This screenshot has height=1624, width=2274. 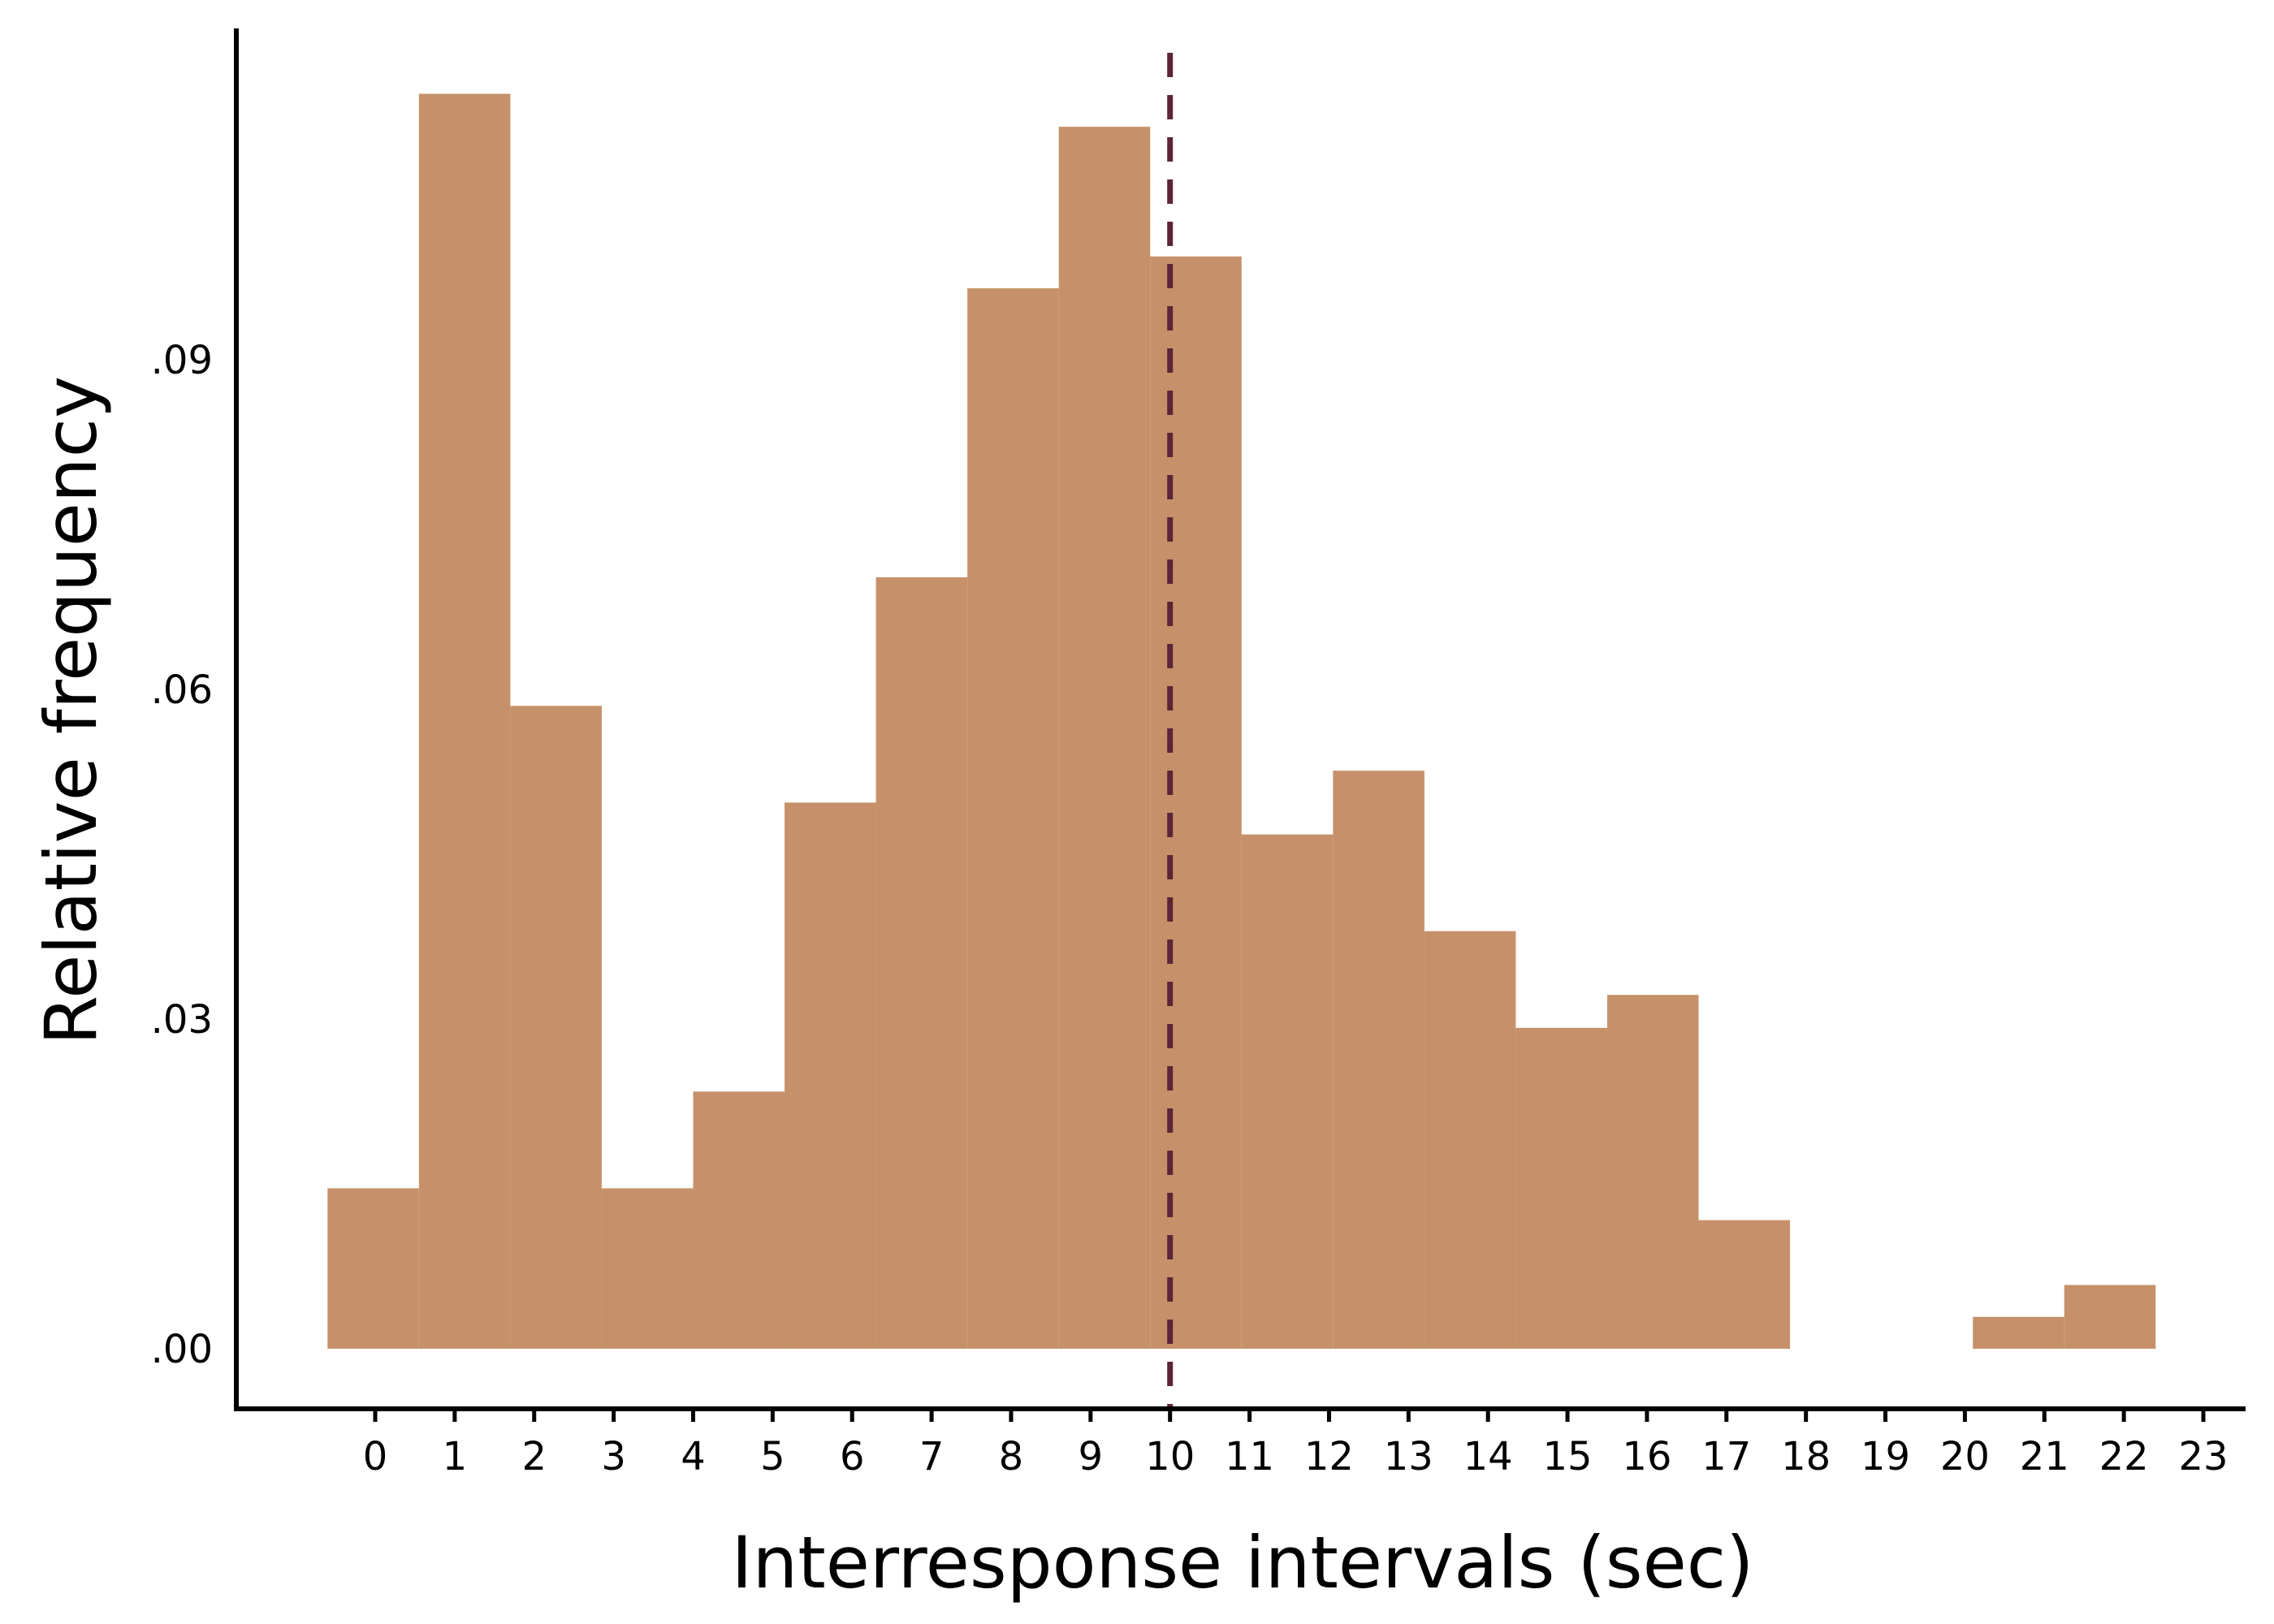 What do you see at coordinates (1296, 1444) in the screenshot?
I see `x-ticks: 0 1 2 3 4 5 6 7 8 9 10 11 12 13 14 15 16 17 18 19 20 21 22 23` at bounding box center [1296, 1444].